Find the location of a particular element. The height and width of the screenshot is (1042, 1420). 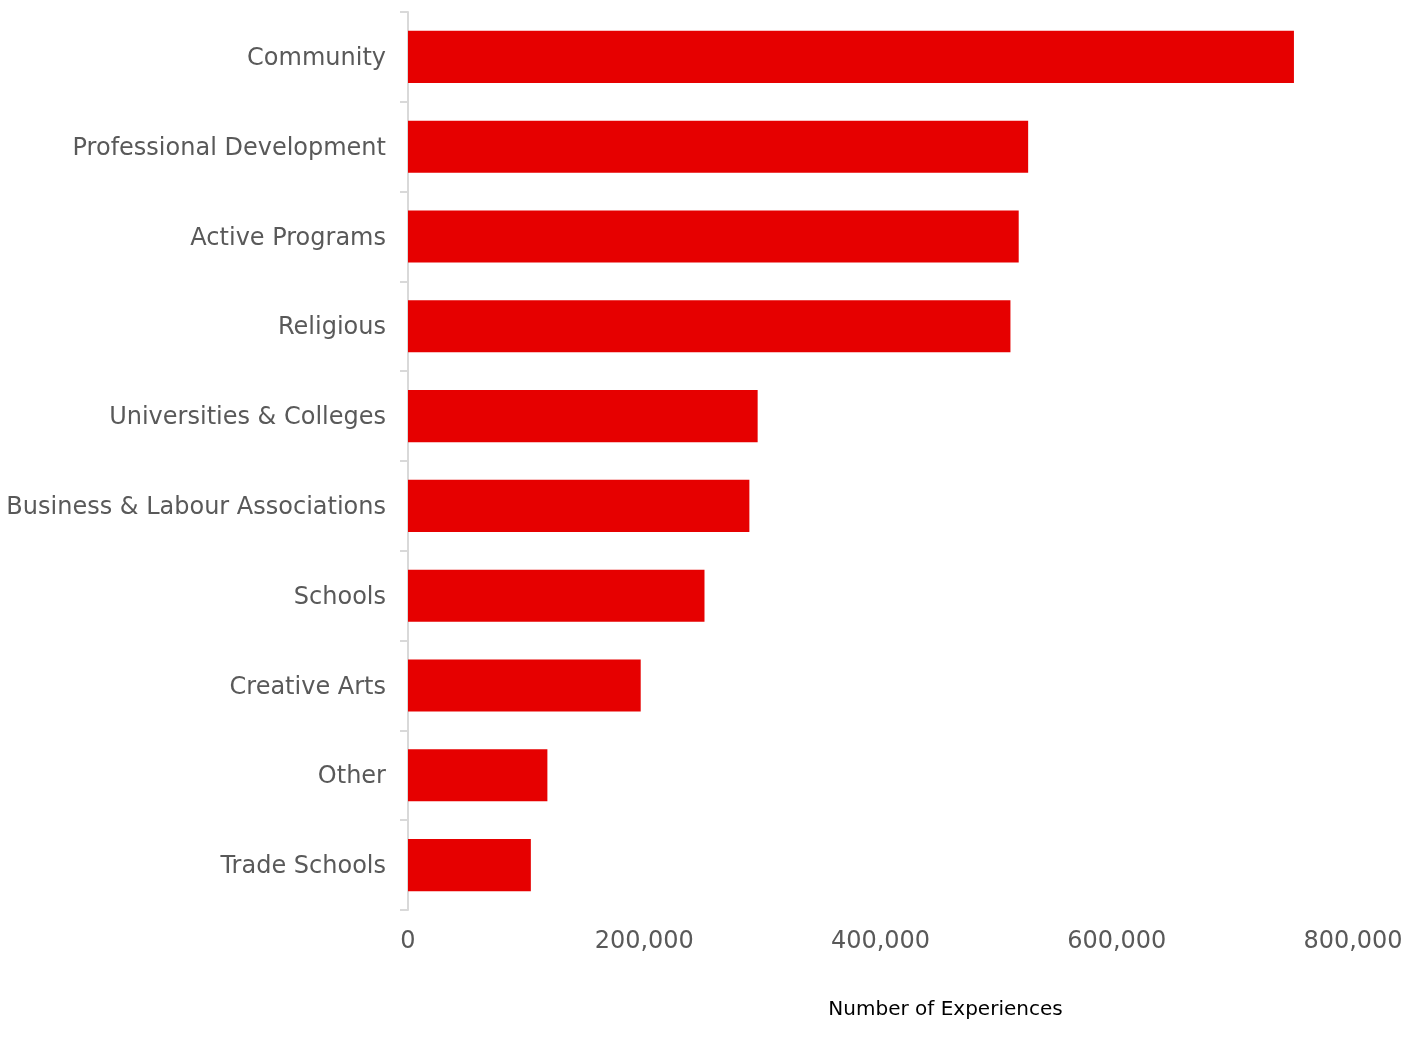

x-tick-label: 0 is located at coordinates (408, 940).